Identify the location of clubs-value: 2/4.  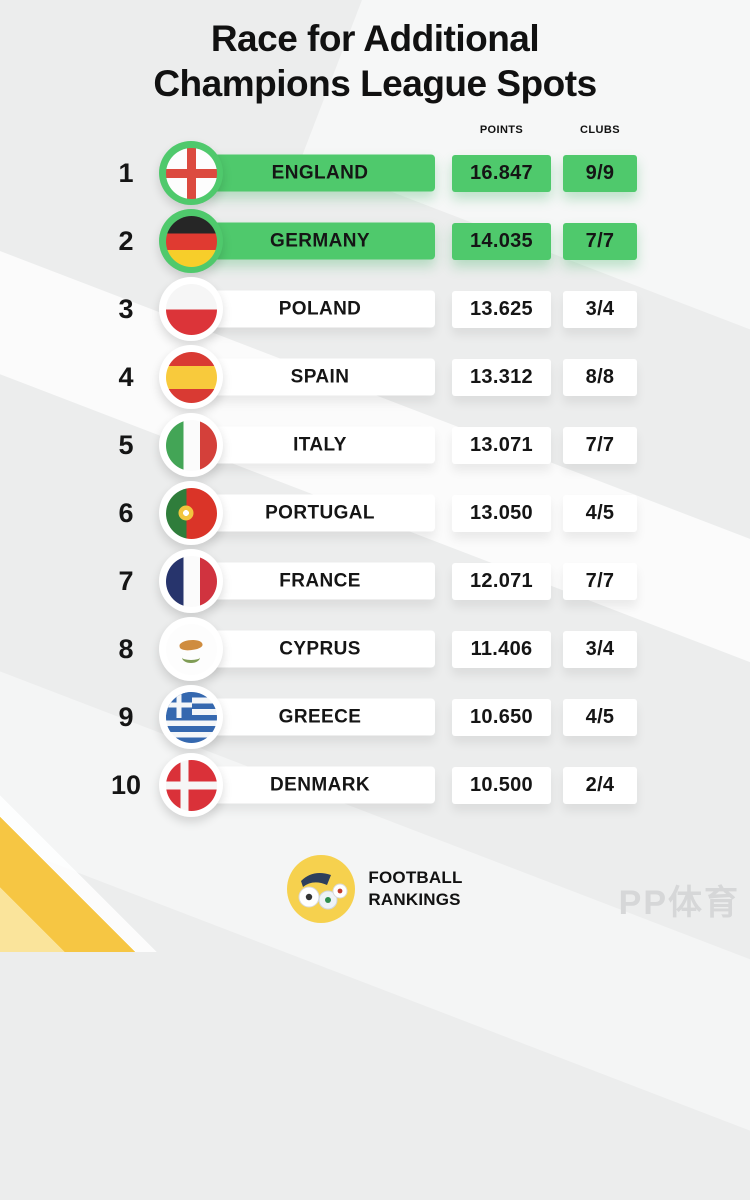
(600, 785).